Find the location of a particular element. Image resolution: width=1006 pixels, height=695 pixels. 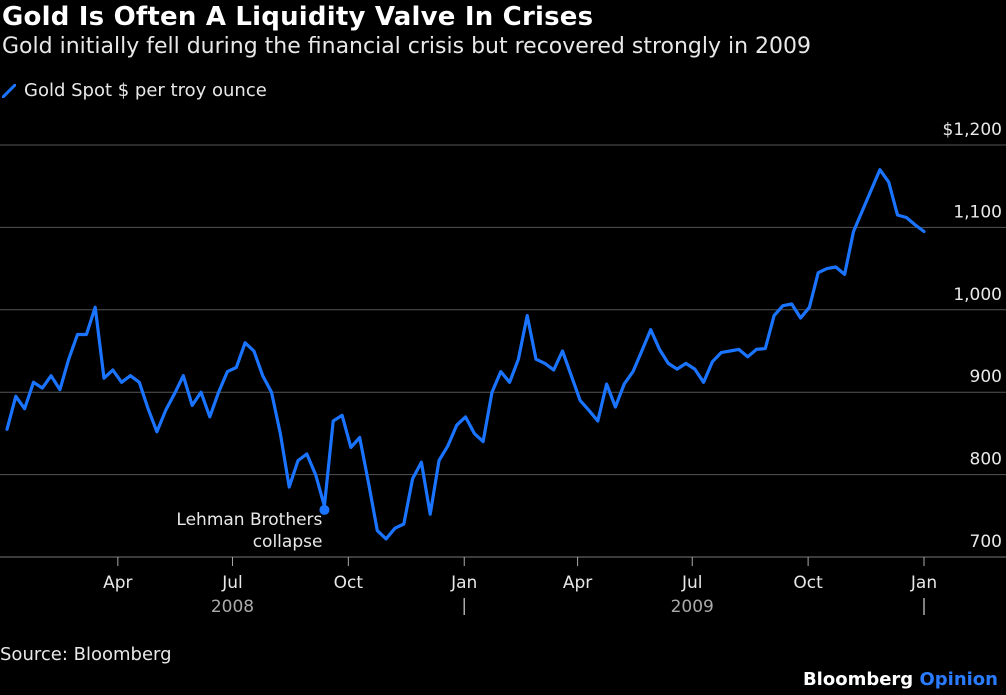

x-year-label: 2009 is located at coordinates (692, 607).